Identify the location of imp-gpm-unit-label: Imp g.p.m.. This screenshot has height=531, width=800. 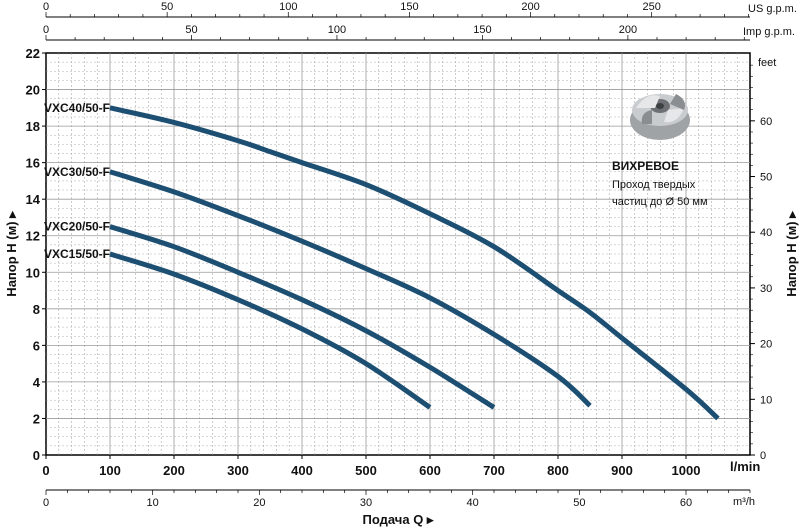
(769, 32).